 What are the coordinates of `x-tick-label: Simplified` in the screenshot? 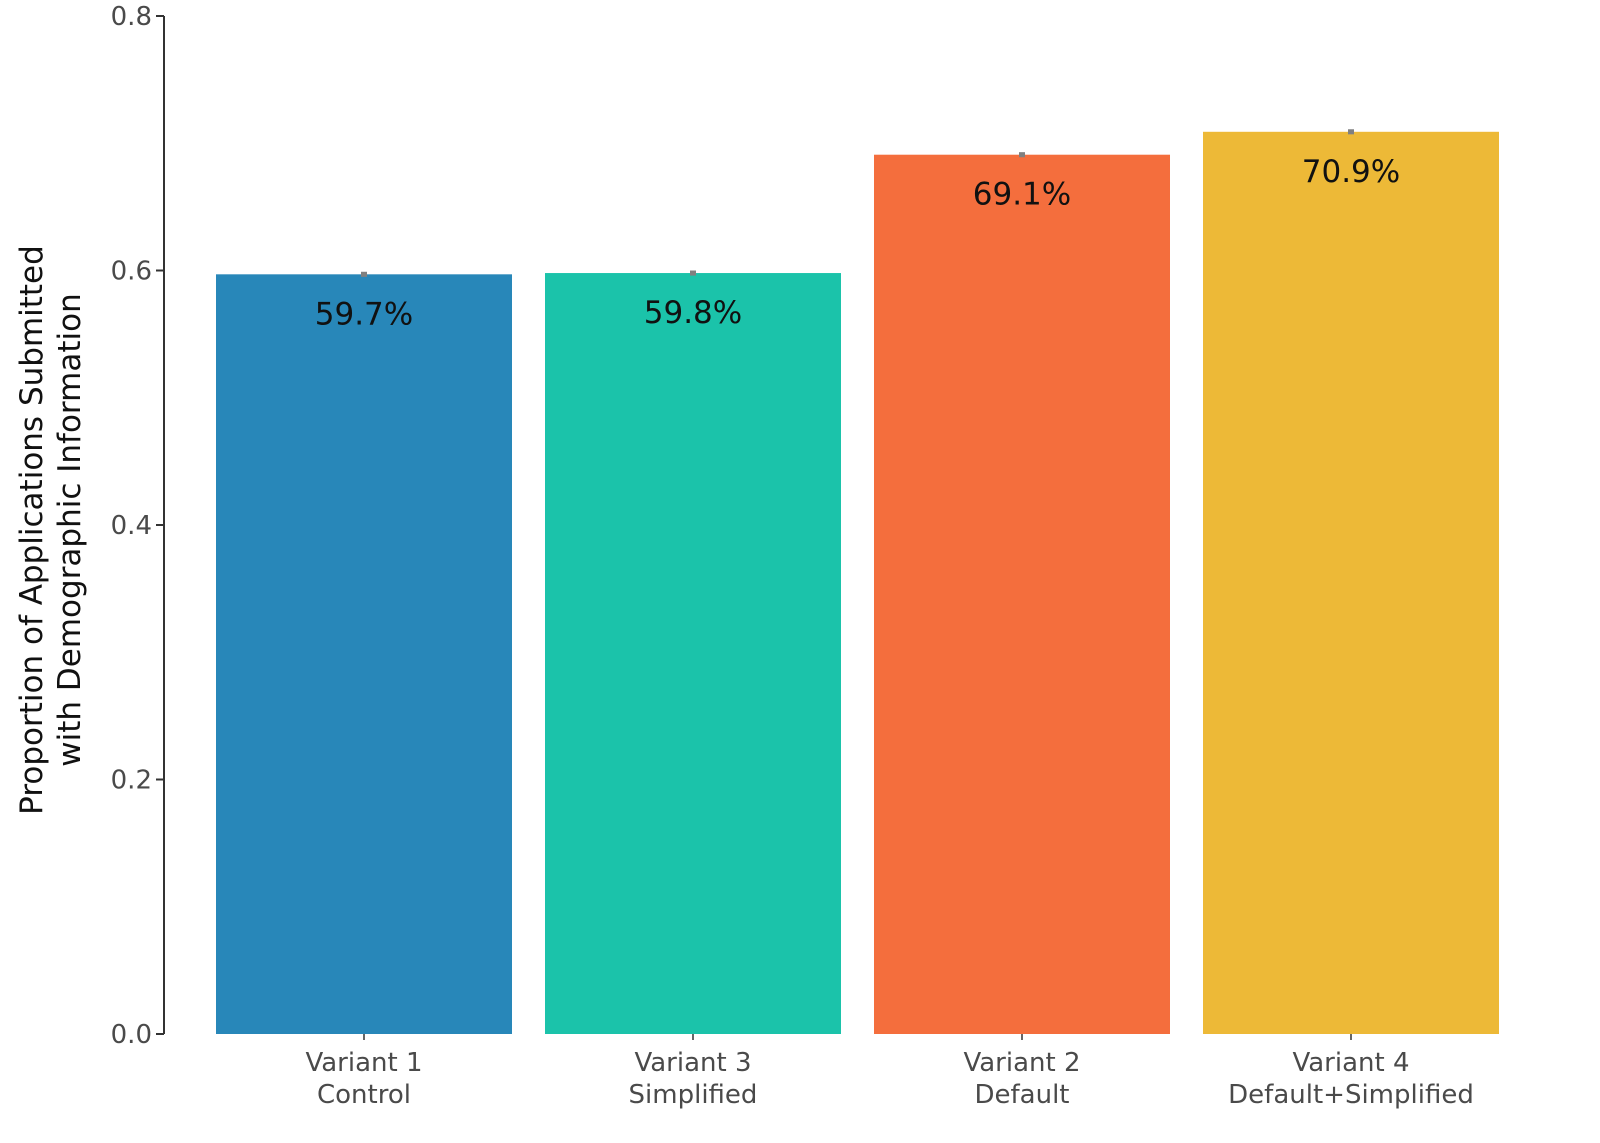 It's located at (693, 1095).